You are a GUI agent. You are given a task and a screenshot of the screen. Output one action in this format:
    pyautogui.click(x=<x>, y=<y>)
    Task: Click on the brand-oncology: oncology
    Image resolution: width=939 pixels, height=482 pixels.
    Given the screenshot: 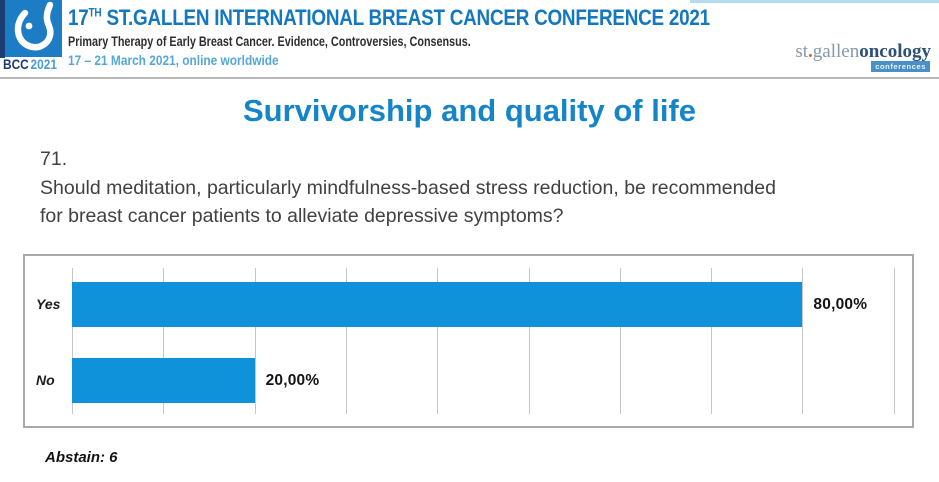 What is the action you would take?
    pyautogui.click(x=895, y=51)
    